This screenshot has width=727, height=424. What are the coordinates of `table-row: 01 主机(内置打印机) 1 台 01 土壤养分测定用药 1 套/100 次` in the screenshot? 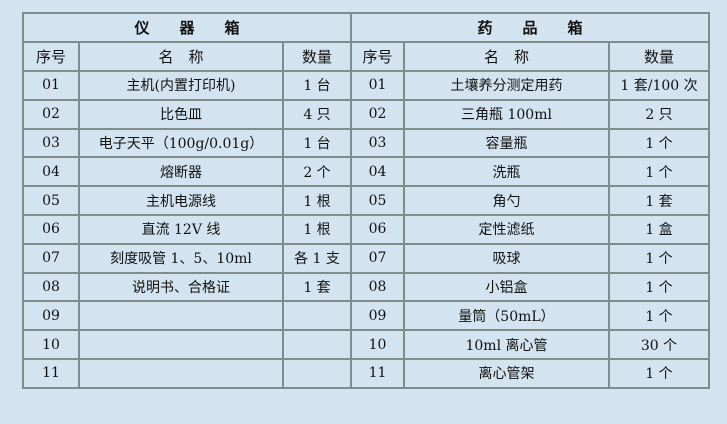 It's located at (366, 85).